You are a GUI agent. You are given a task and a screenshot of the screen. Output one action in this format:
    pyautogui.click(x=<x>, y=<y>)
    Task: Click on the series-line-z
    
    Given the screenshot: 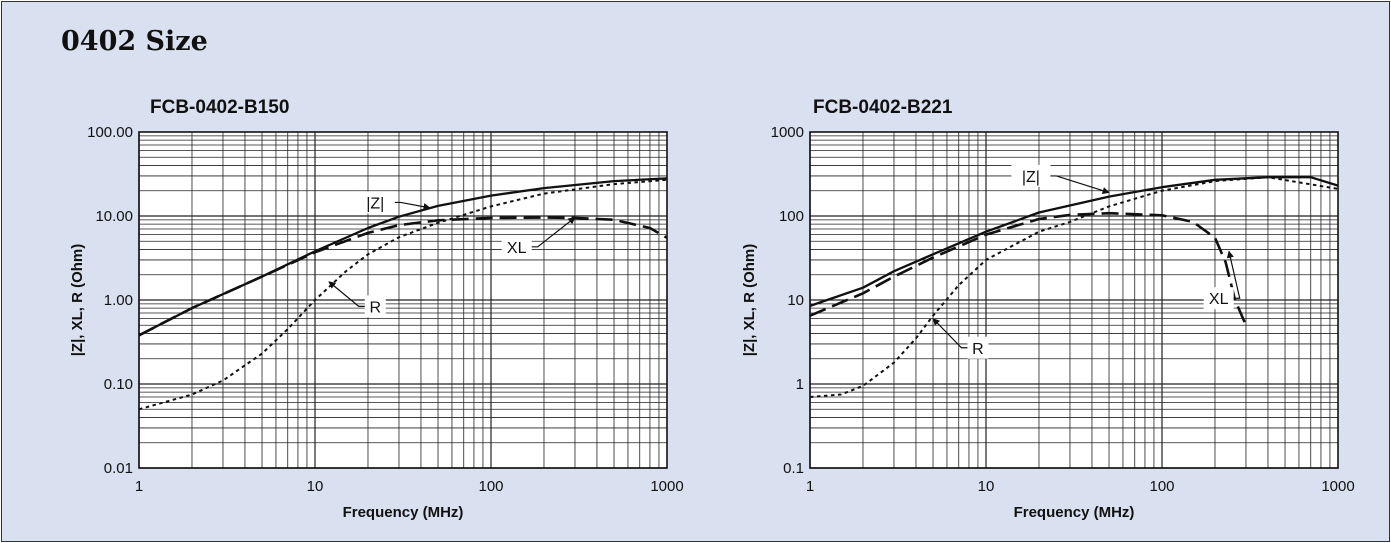 What is the action you would take?
    pyautogui.click(x=1074, y=241)
    